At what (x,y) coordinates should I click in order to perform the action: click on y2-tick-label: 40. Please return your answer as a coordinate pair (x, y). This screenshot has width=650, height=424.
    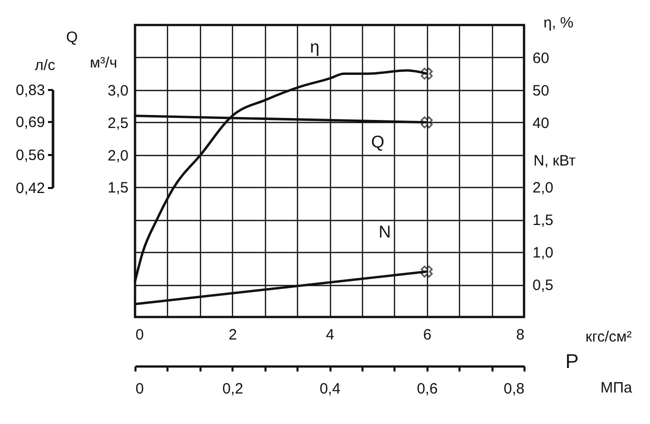
    Looking at the image, I should click on (541, 123).